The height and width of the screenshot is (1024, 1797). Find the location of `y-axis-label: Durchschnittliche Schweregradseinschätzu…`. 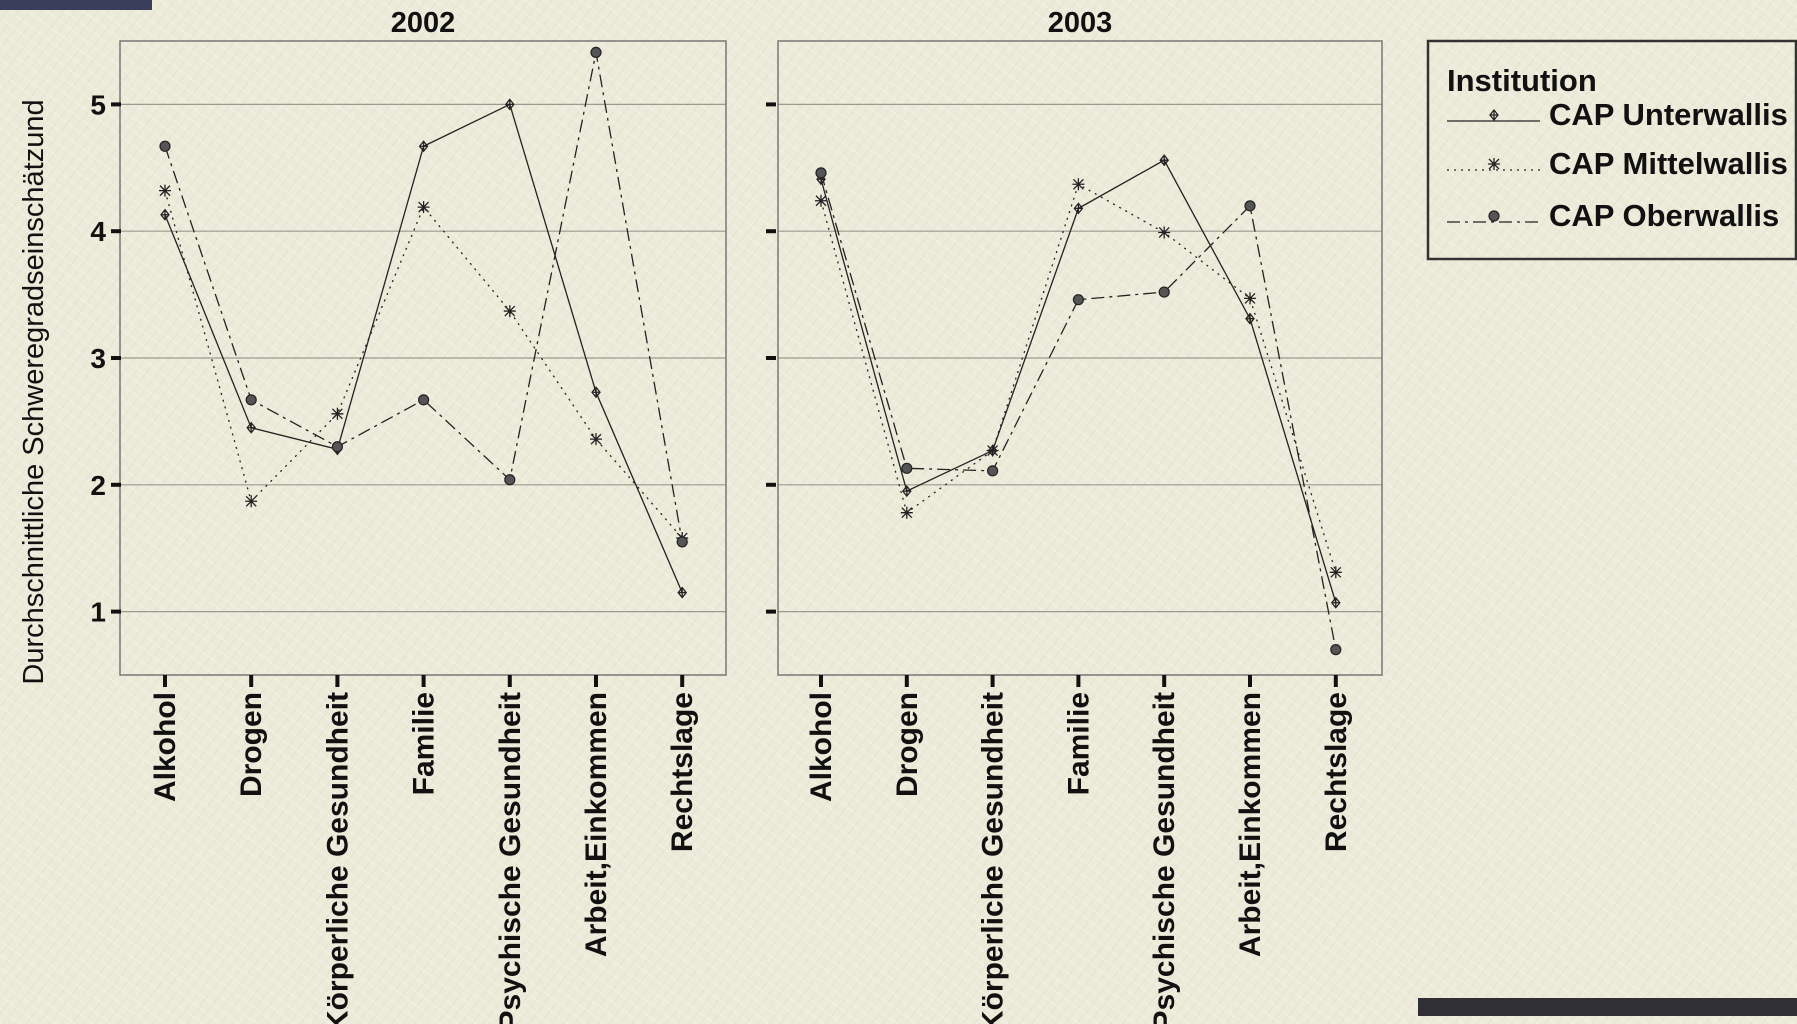

y-axis-label: Durchschnittliche Schweregradseinschätzu… is located at coordinates (34, 391).